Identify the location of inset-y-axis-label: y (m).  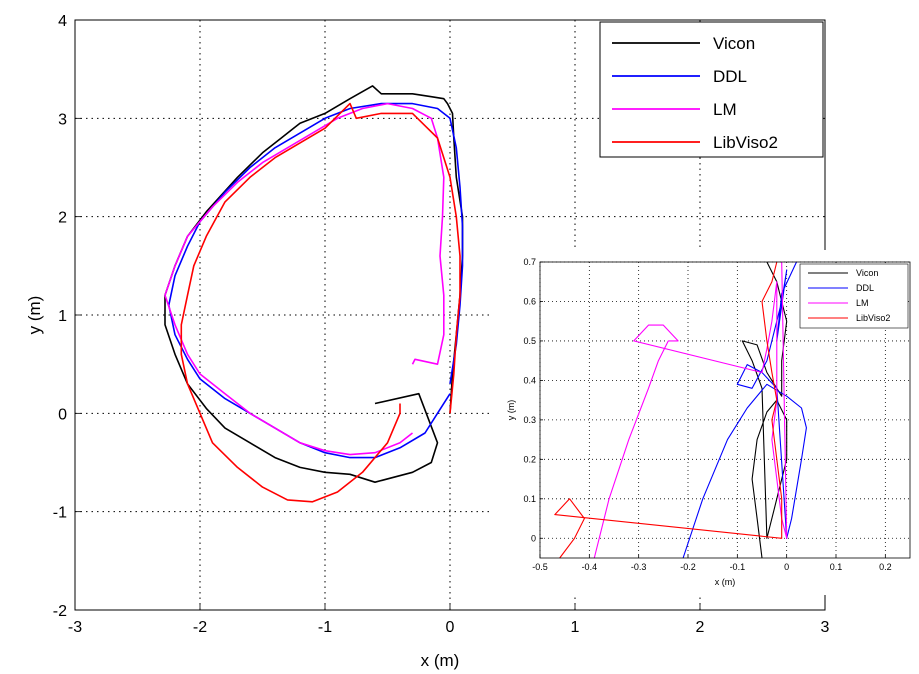
(511, 410).